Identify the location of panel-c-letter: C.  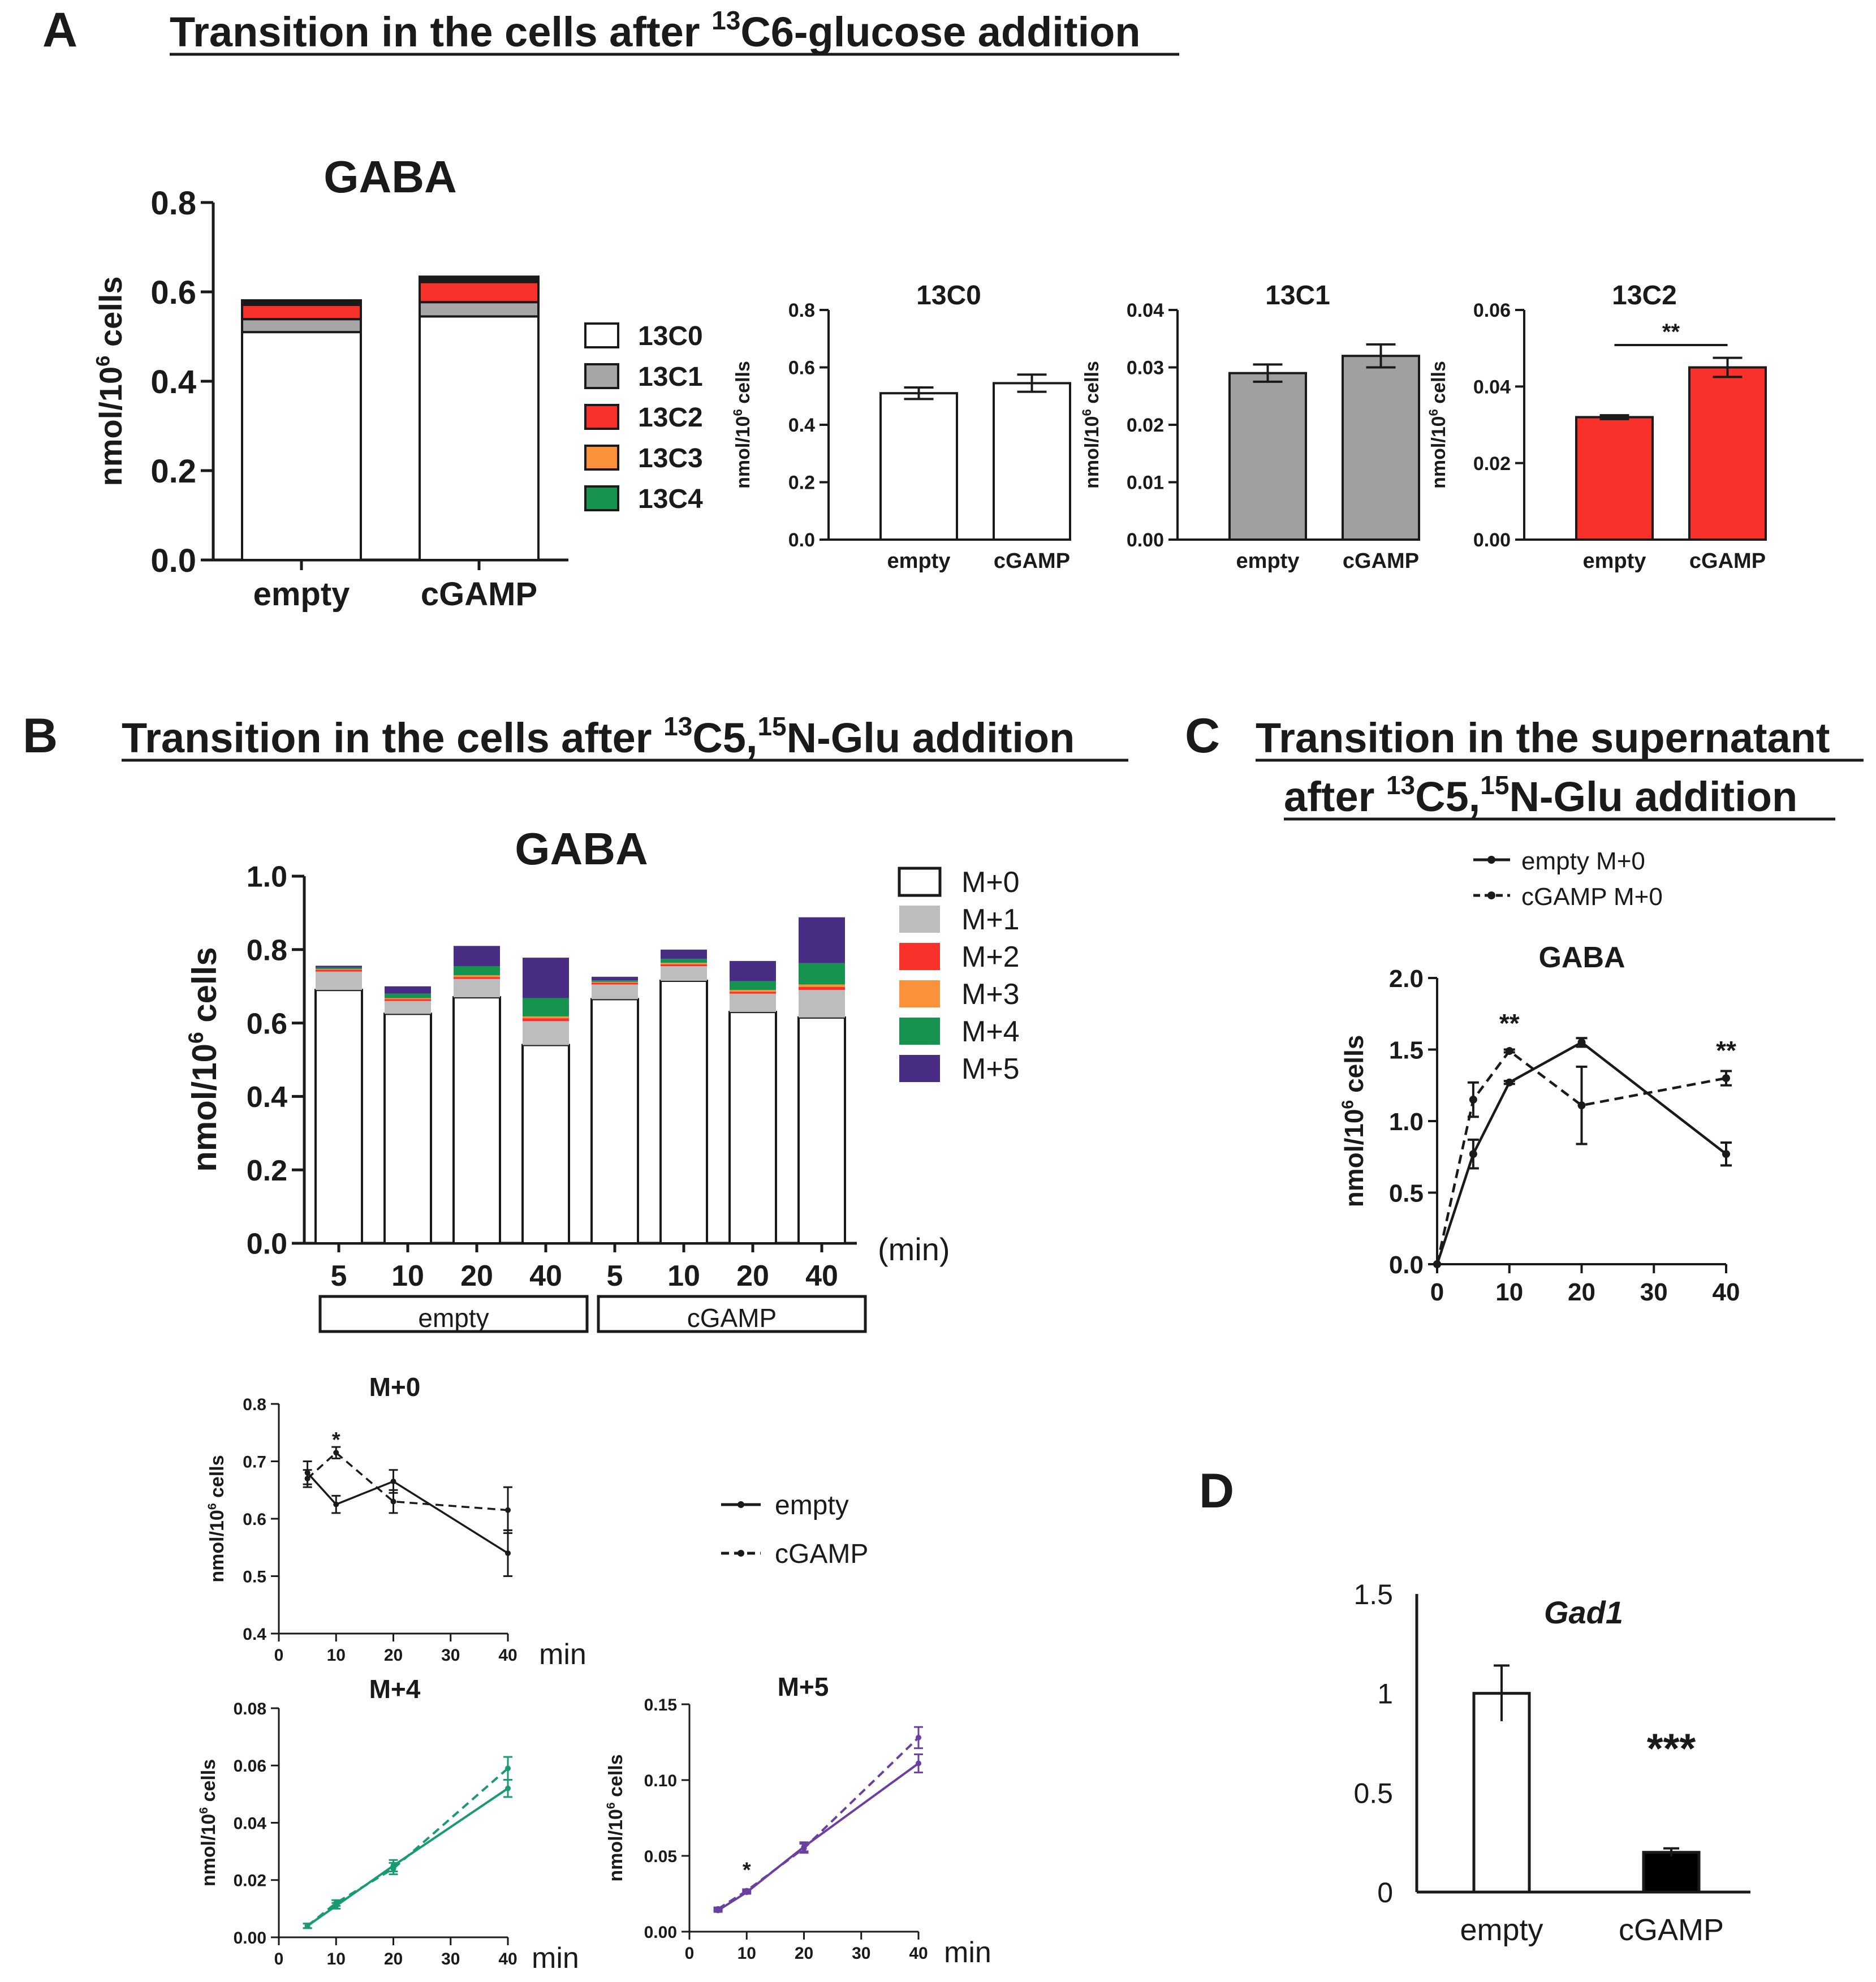
(1202, 736).